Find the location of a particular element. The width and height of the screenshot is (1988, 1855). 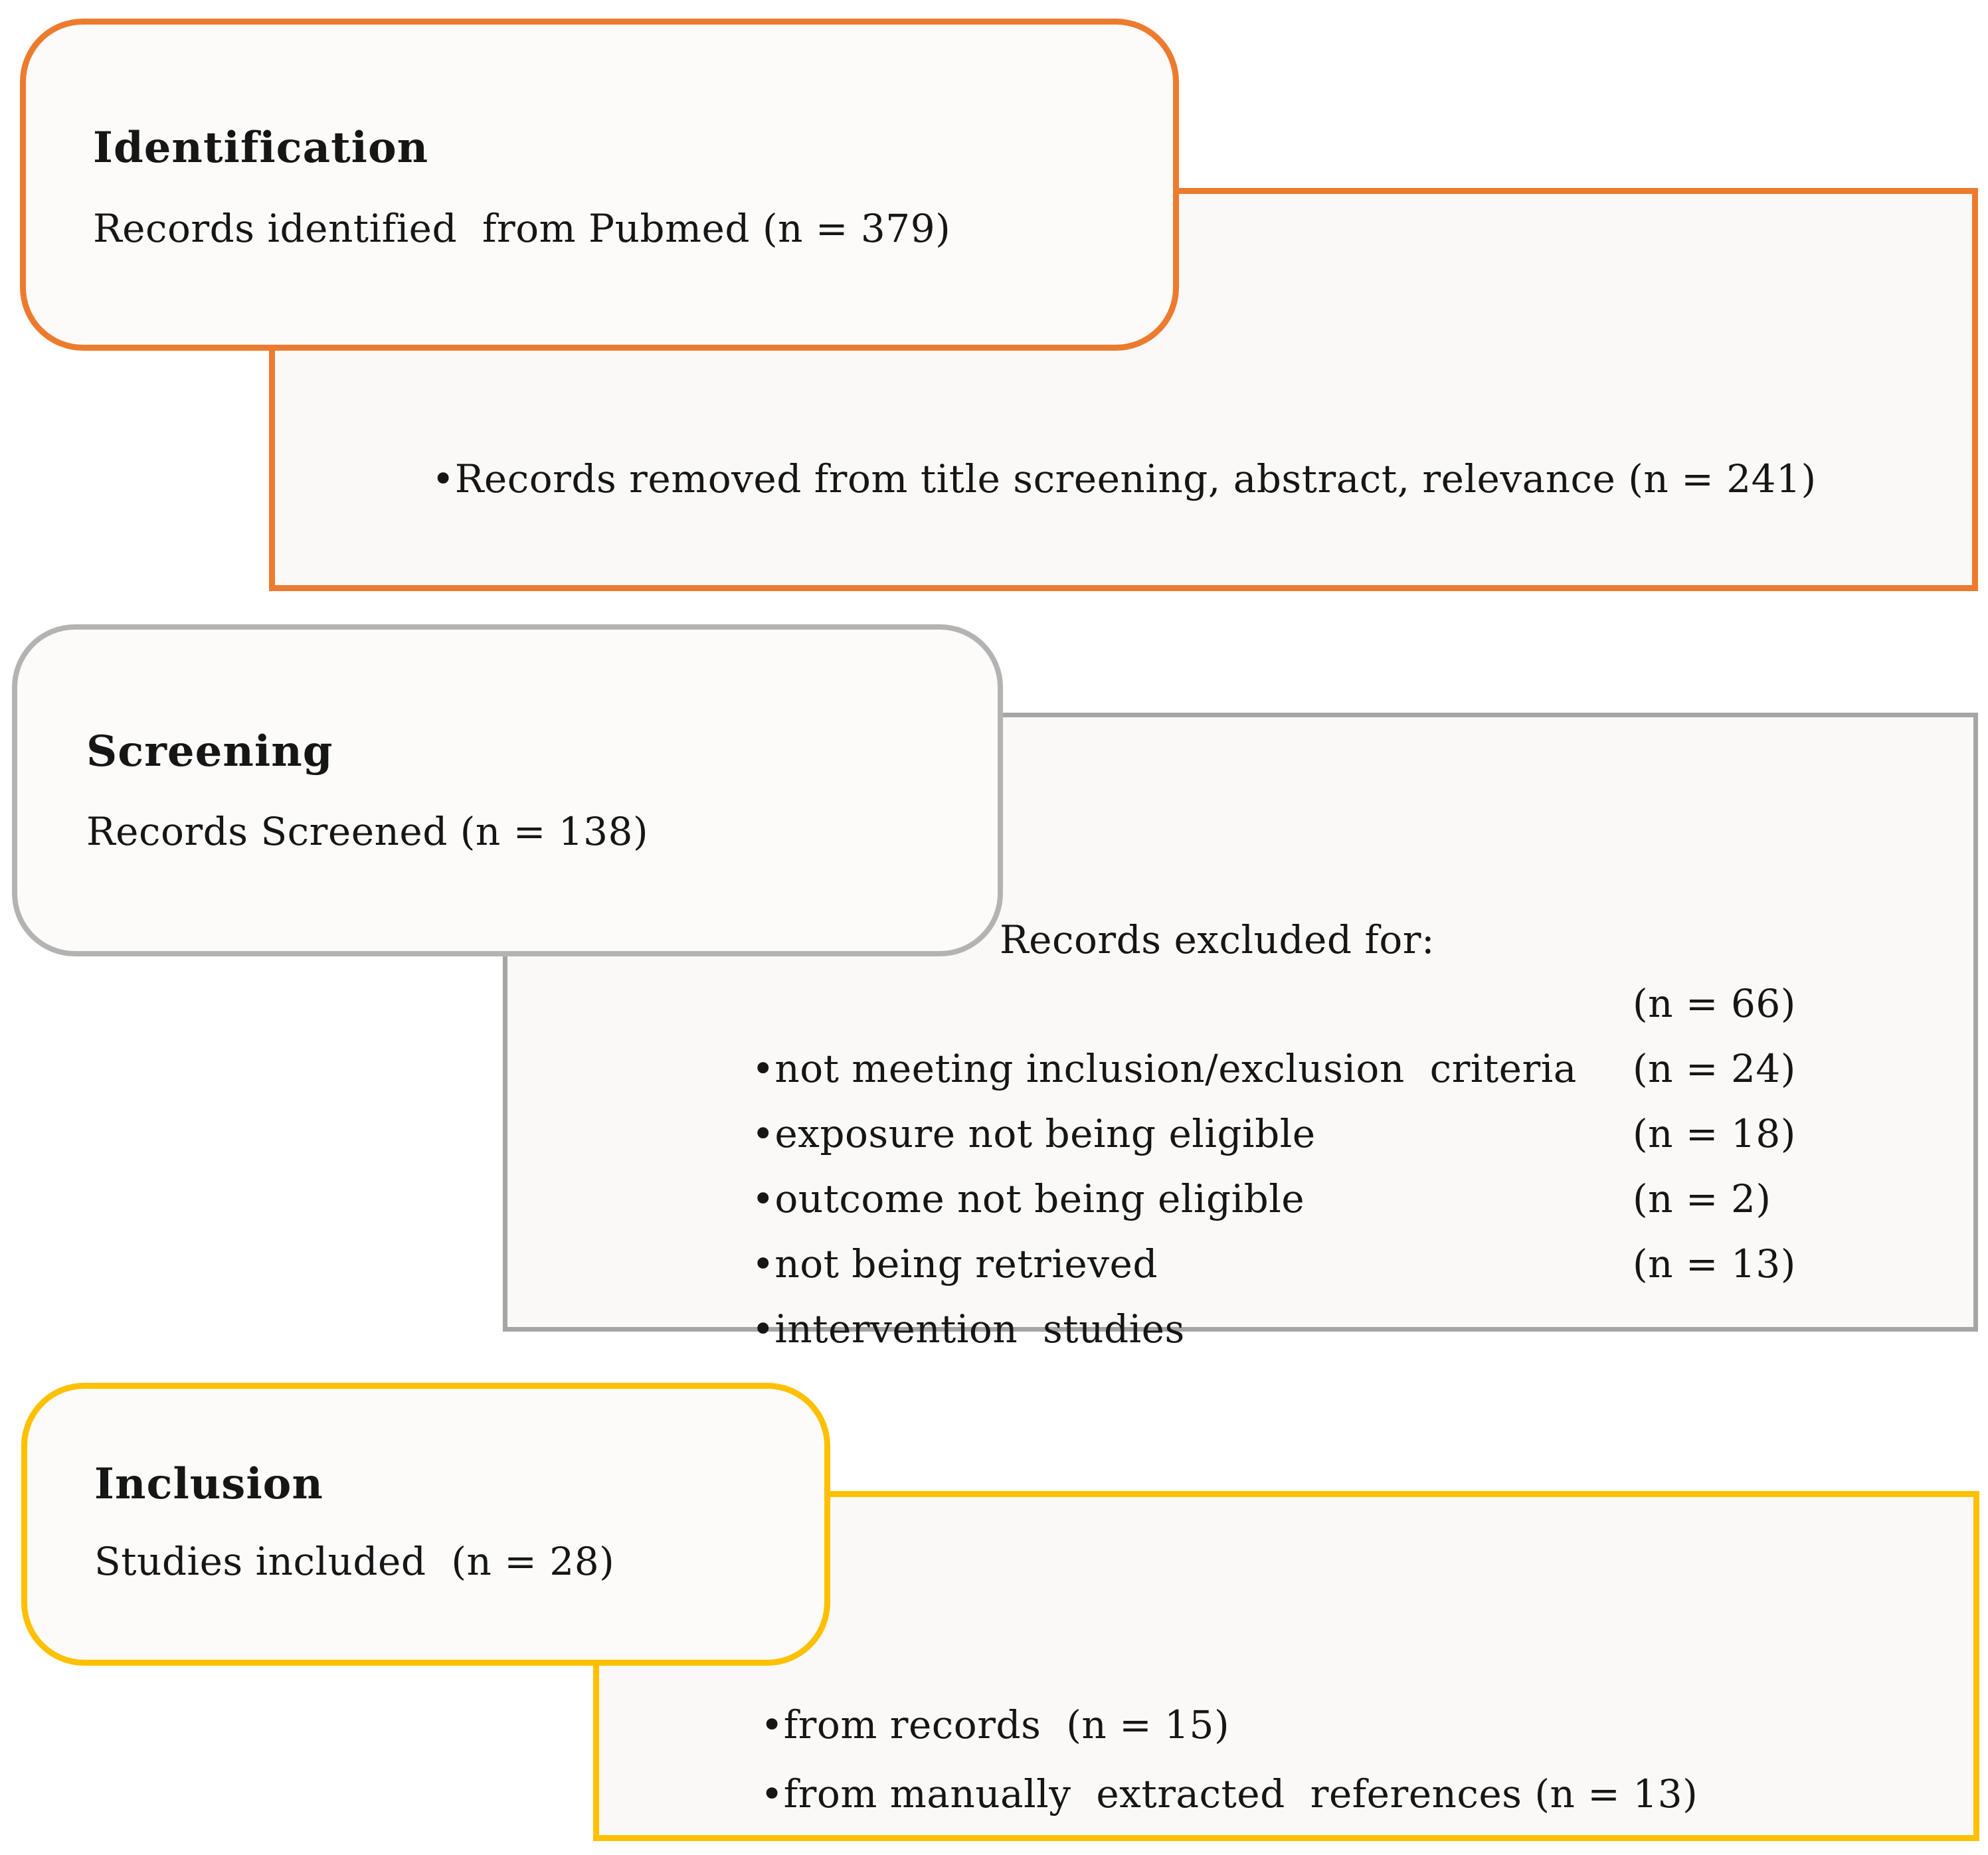

inclusion-stage-title: Inclusion is located at coordinates (209, 1484).